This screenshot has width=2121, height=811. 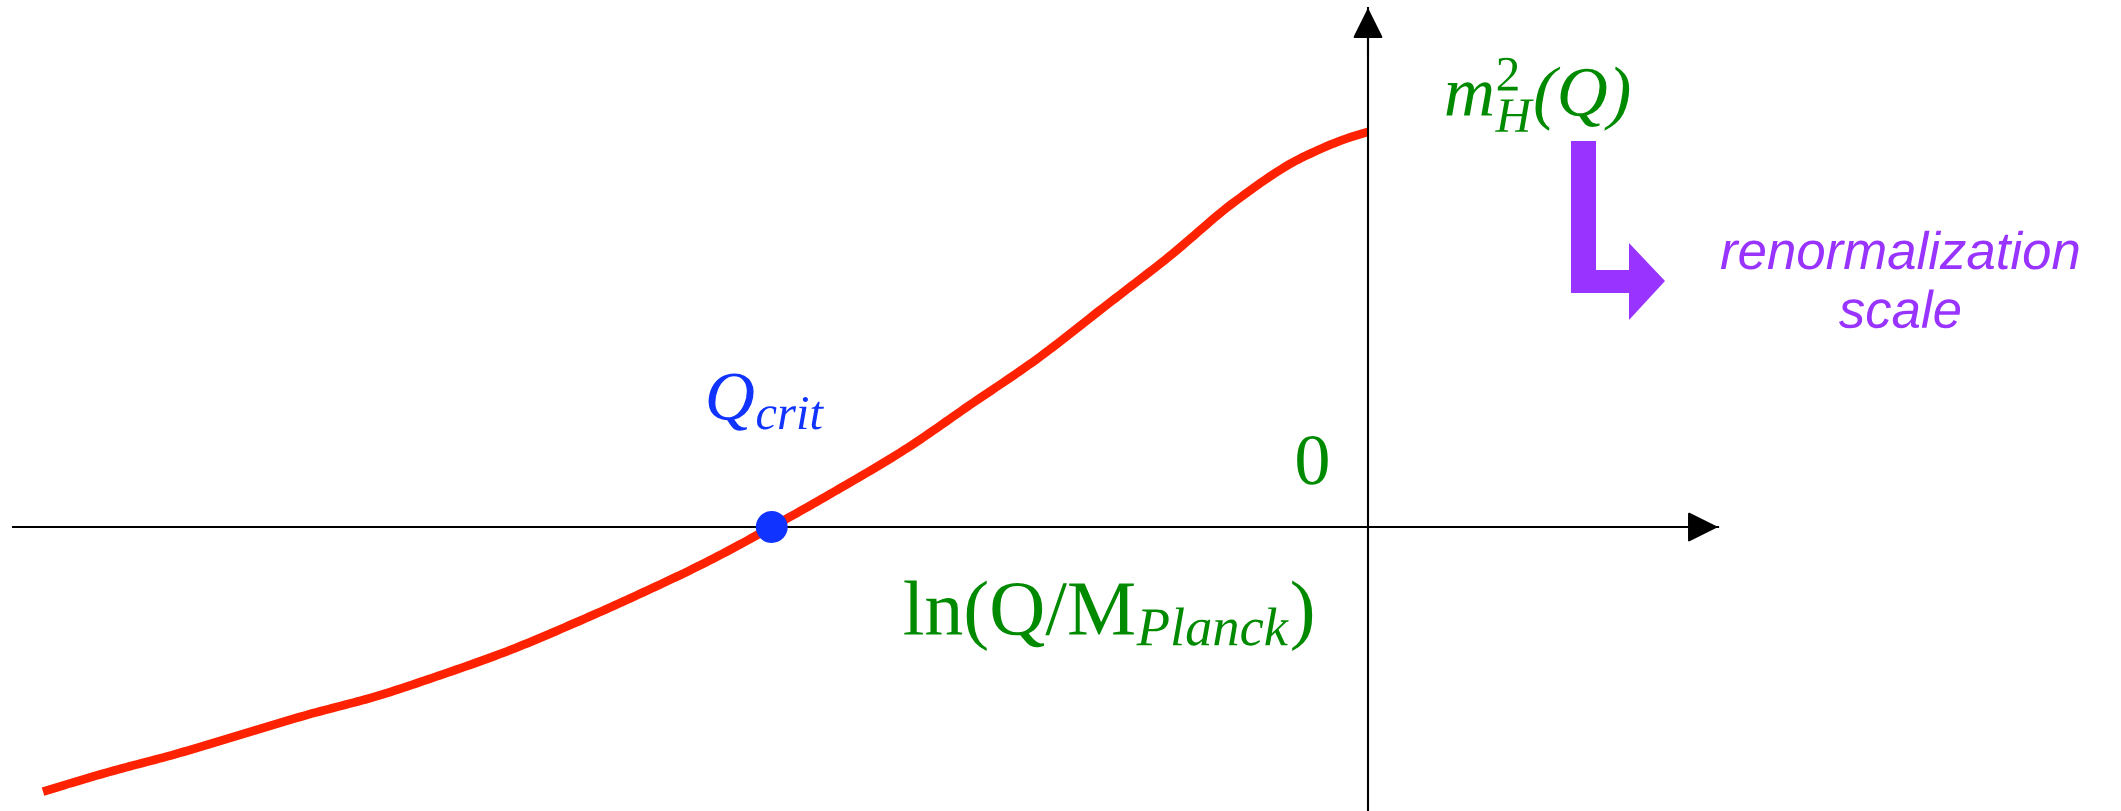 I want to click on y-axis-title: m$^{2}$$_{H}$(Q), so click(x=1538, y=94).